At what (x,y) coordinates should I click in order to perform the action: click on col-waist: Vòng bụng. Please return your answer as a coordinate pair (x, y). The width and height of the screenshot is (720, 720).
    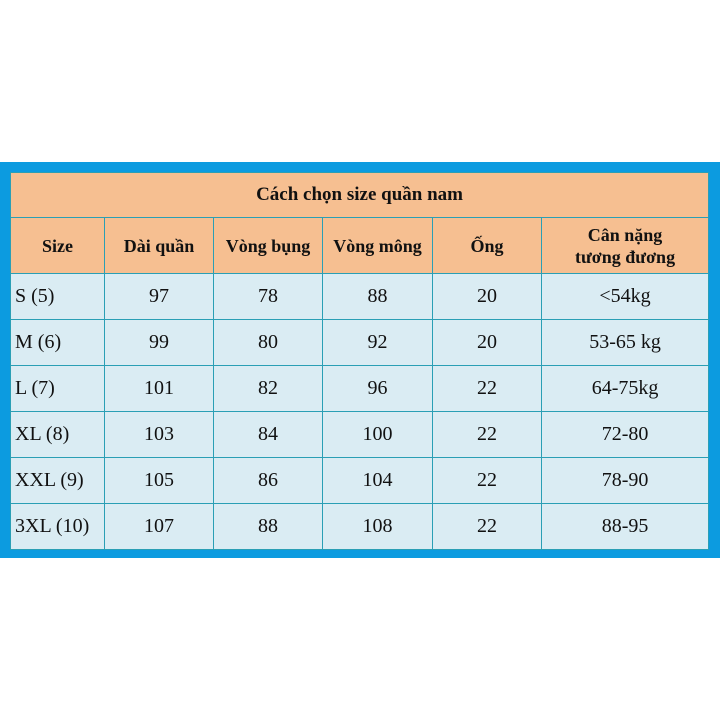
    Looking at the image, I should click on (268, 245).